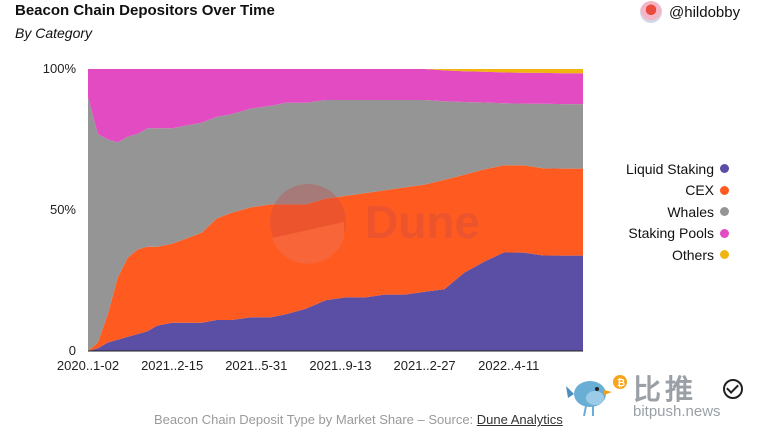 This screenshot has height=441, width=761. Describe the element at coordinates (671, 233) in the screenshot. I see `legend-label: Staking Pools` at that location.